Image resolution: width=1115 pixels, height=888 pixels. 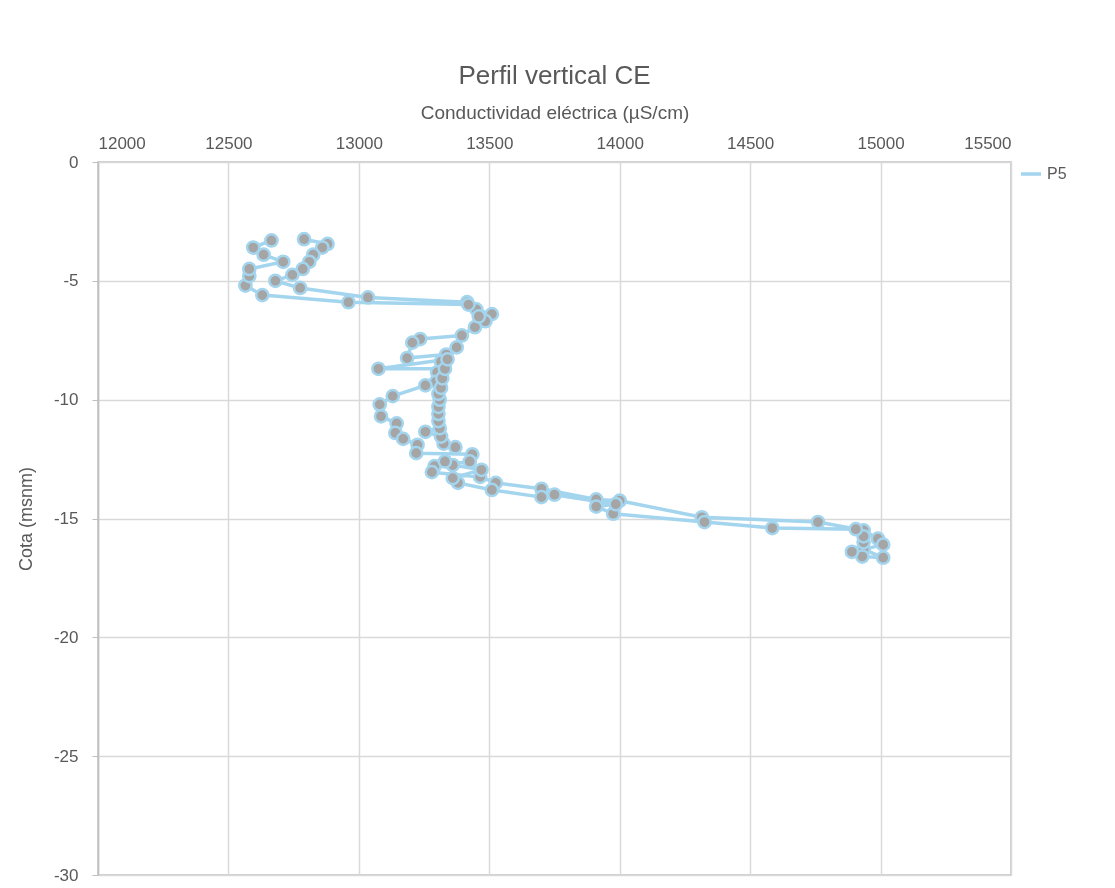 I want to click on y-tick-label: -25, so click(x=66, y=756).